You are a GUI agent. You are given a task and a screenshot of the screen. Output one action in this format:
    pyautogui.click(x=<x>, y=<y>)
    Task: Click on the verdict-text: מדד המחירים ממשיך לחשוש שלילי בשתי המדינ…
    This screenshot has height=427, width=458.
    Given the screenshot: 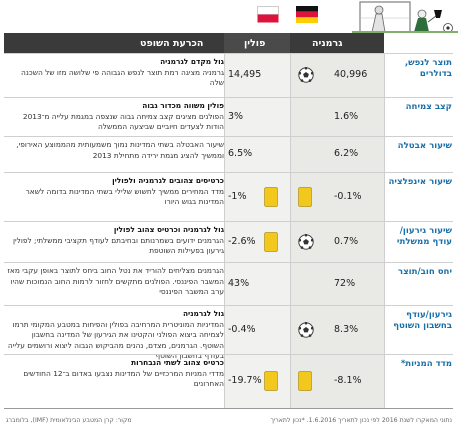 What is the action you would take?
    pyautogui.click(x=124, y=196)
    